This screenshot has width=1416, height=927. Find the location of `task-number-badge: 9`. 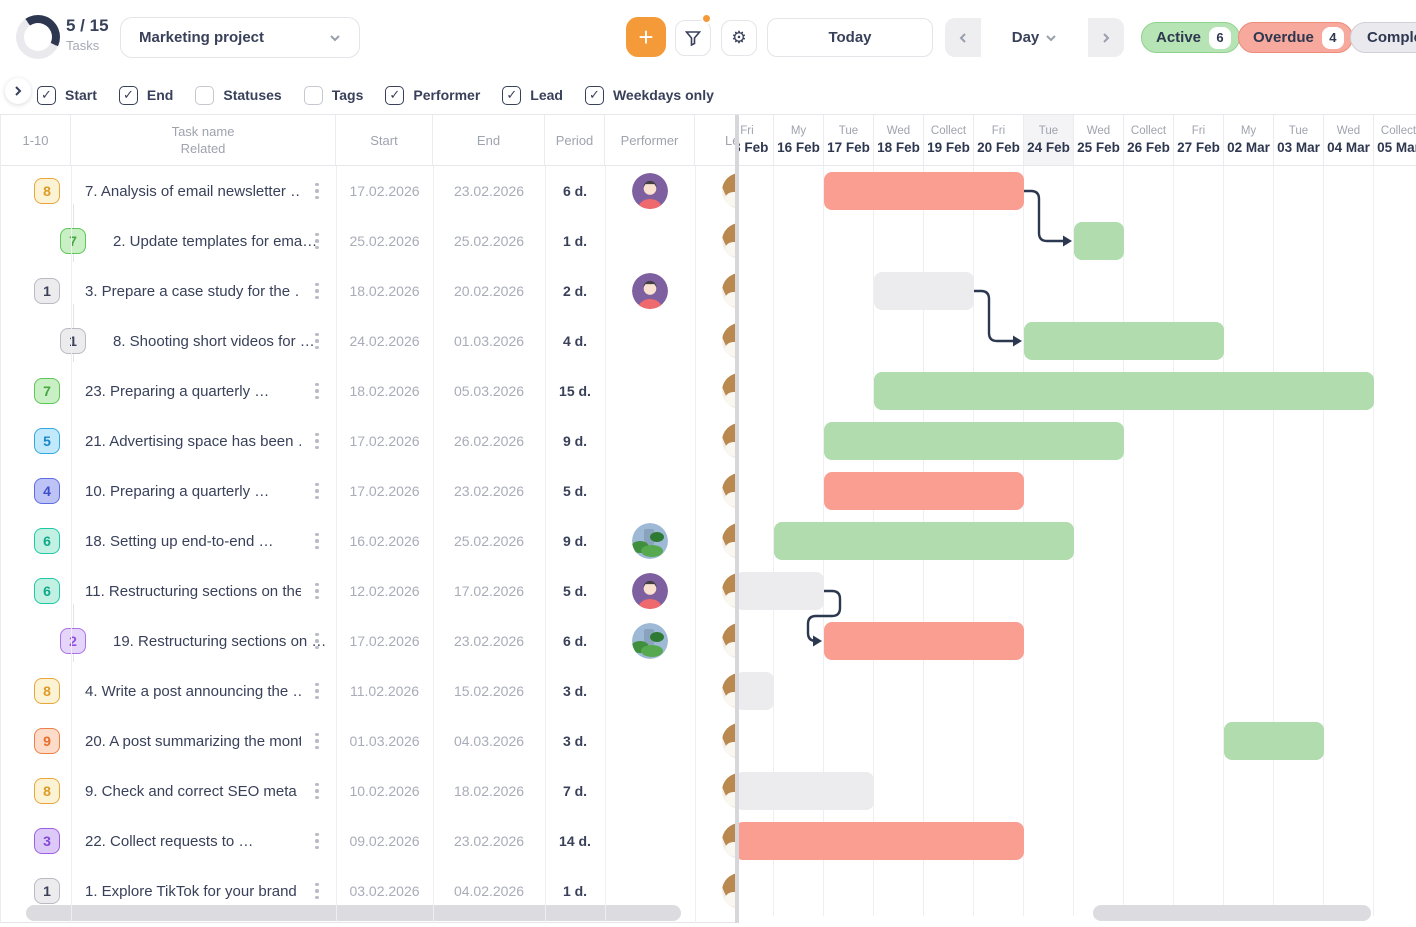

task-number-badge: 9 is located at coordinates (47, 741).